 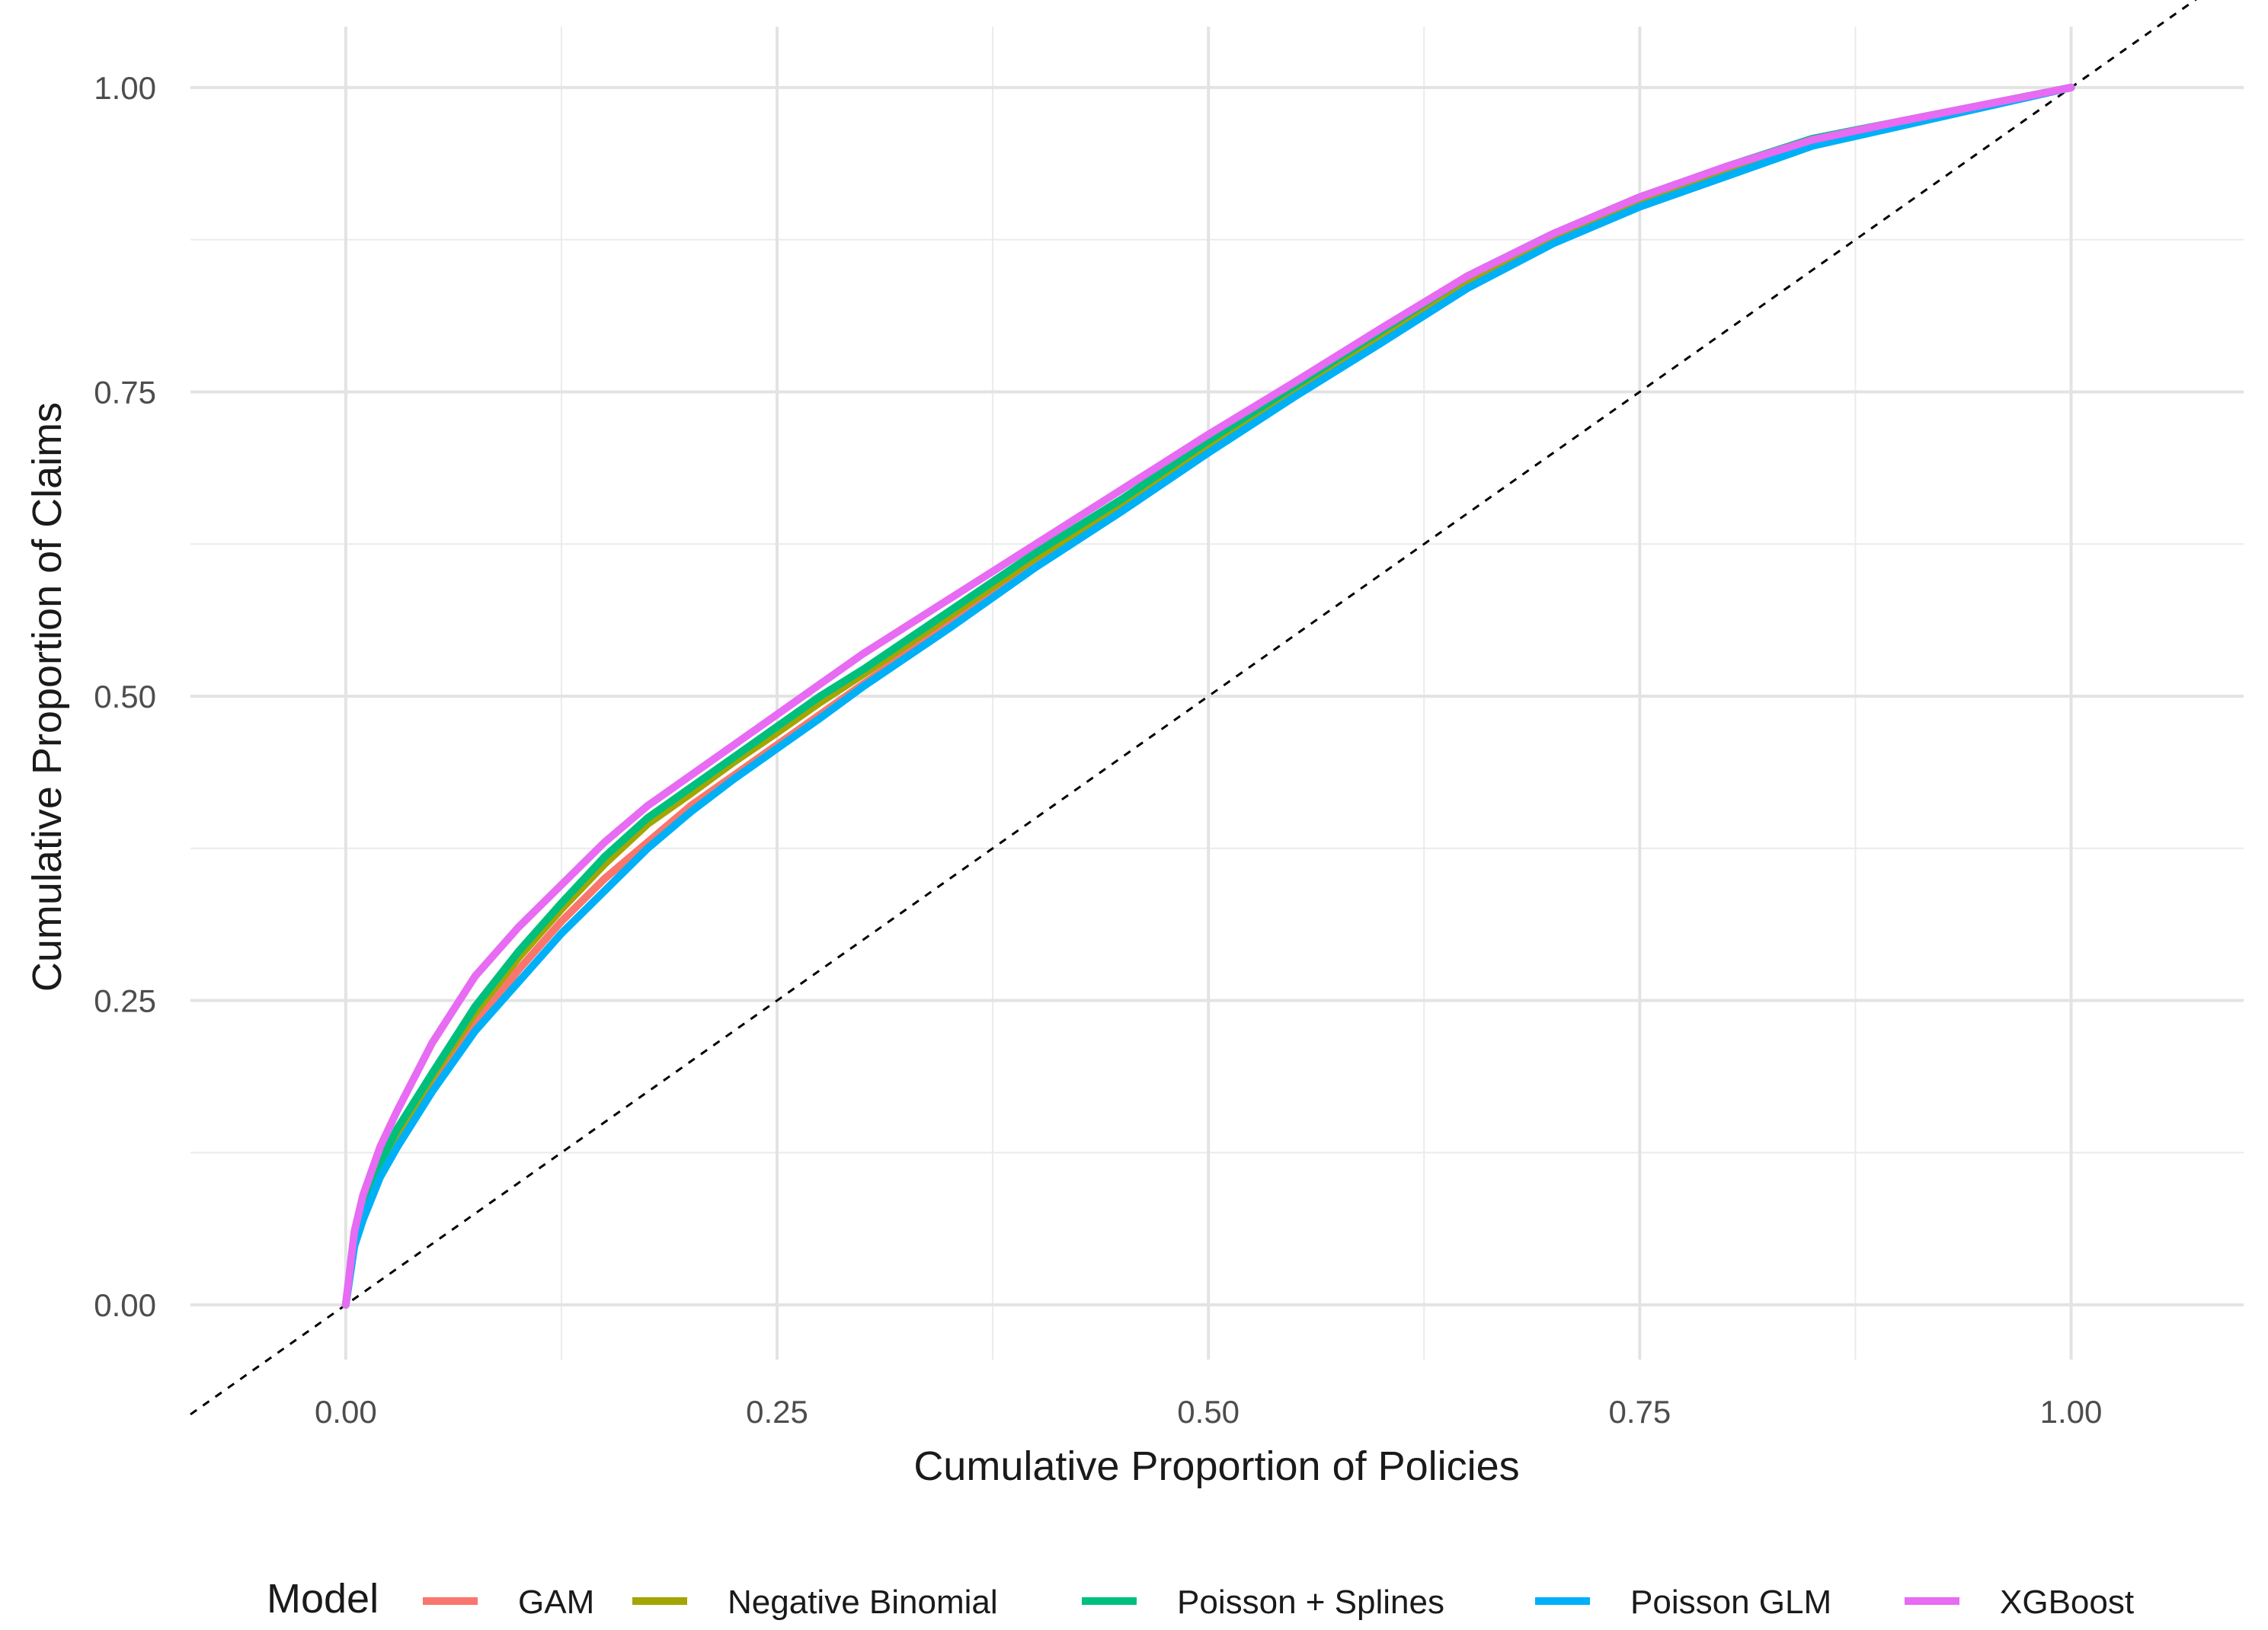 What do you see at coordinates (47, 697) in the screenshot?
I see `y-axis-title: Cumulative Proportion of Claims` at bounding box center [47, 697].